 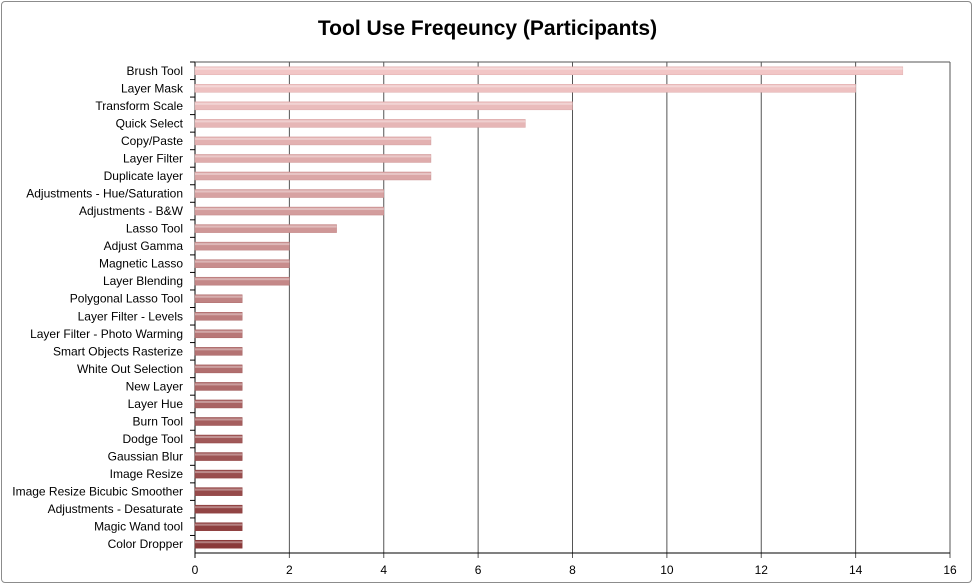 I want to click on category-label: Layer Hue, so click(x=156, y=404).